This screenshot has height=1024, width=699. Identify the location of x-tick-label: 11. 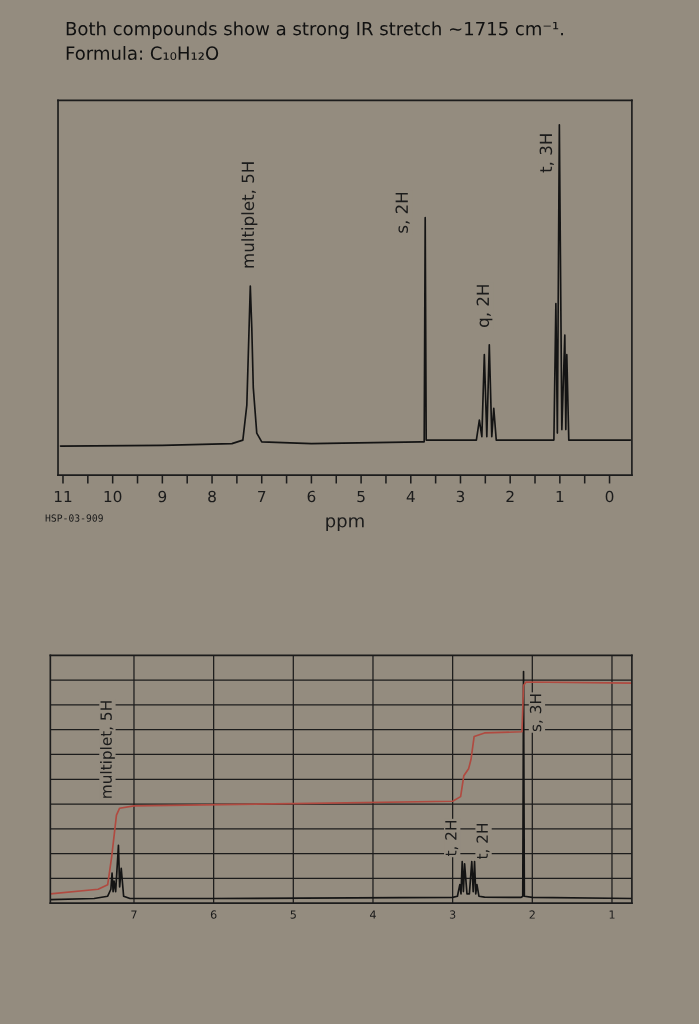
(63, 496).